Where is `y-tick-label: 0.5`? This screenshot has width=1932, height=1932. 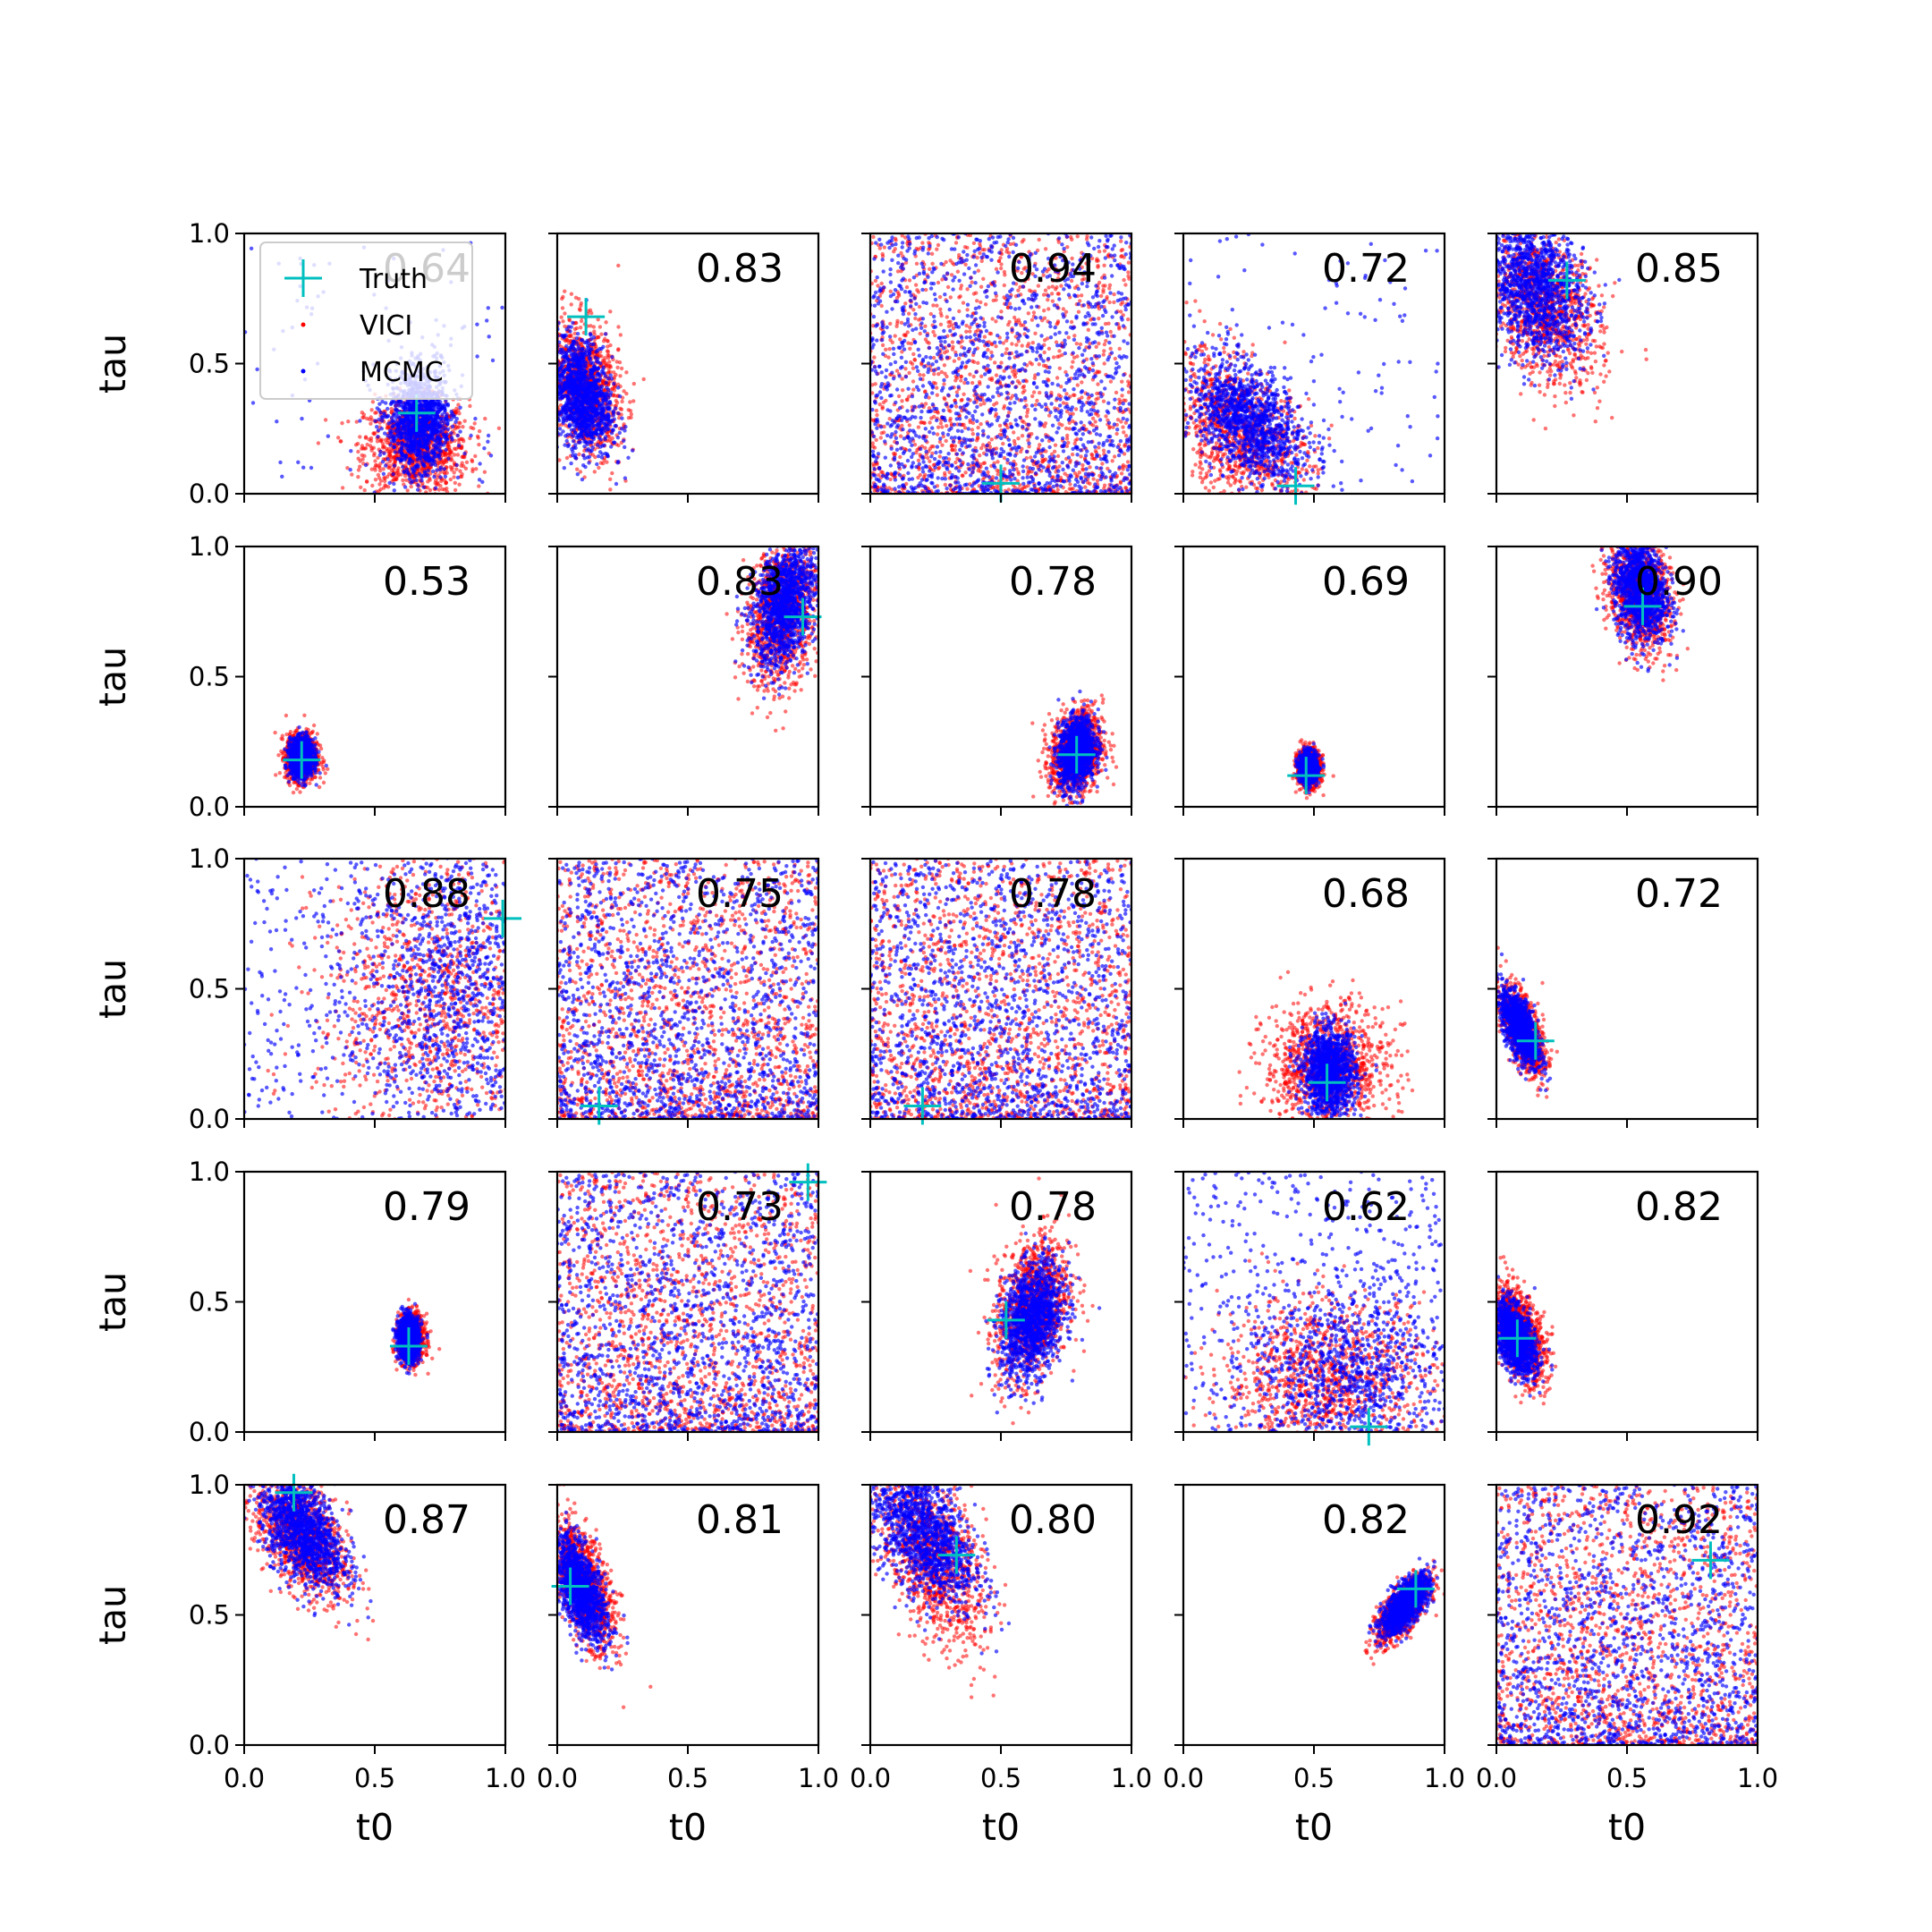
y-tick-label: 0.5 is located at coordinates (209, 364).